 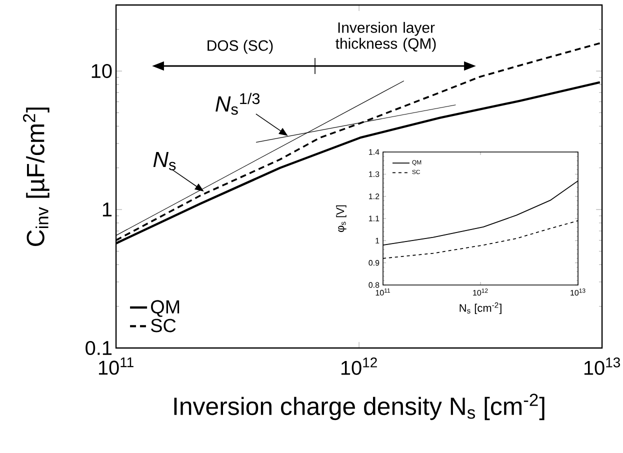 I want to click on annotation: Inversion layer thickness (QM), so click(x=386, y=37).